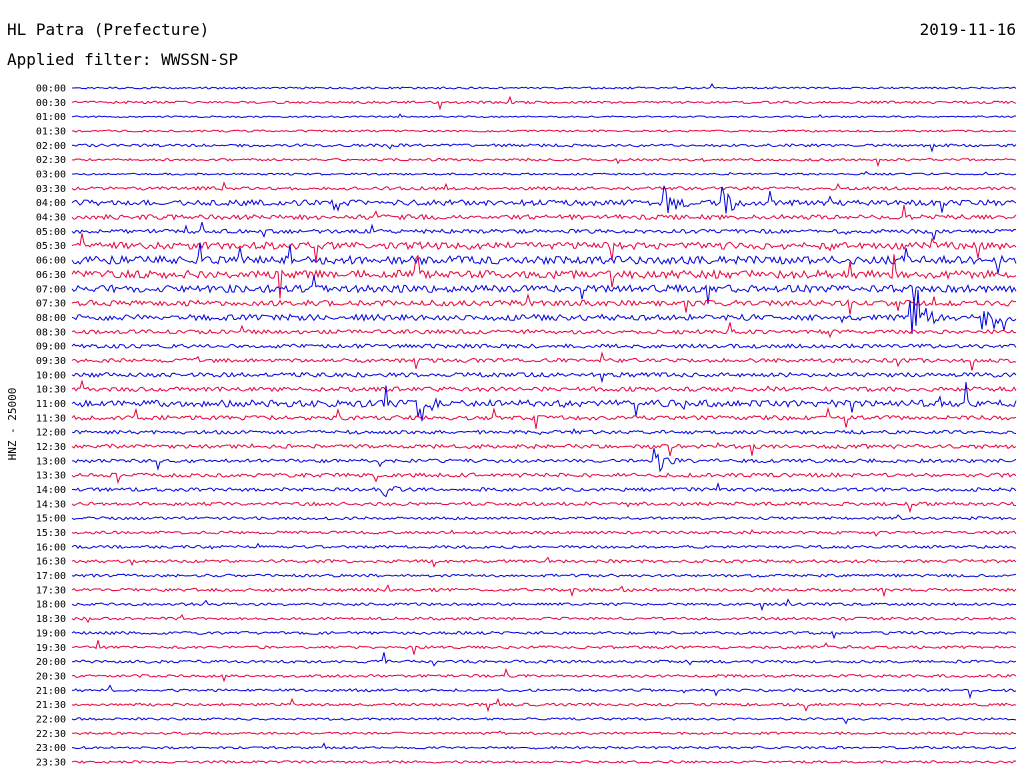  I want to click on time-label: 06:00, so click(51, 261).